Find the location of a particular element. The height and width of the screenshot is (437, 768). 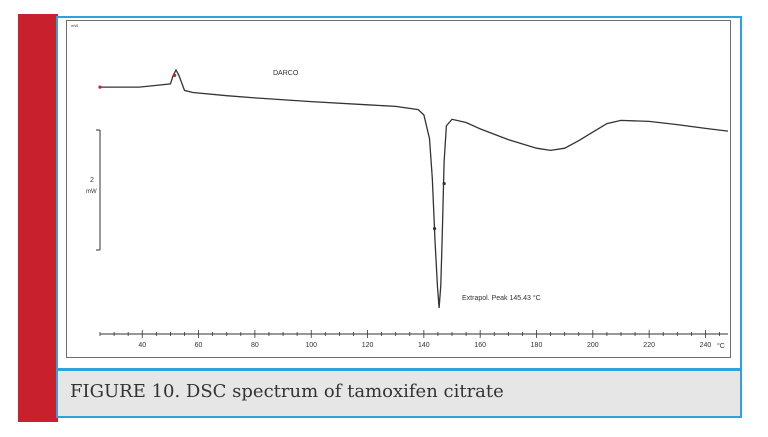

chart-title: DARCO is located at coordinates (286, 73).